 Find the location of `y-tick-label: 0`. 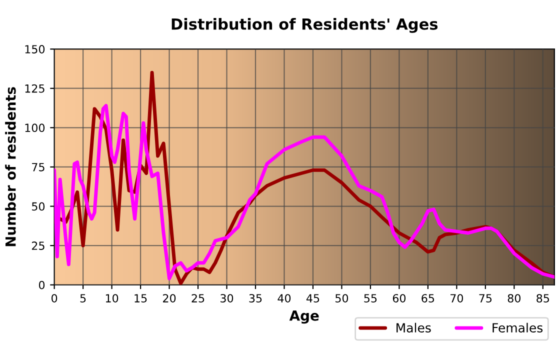

y-tick-label: 0 is located at coordinates (41, 285).